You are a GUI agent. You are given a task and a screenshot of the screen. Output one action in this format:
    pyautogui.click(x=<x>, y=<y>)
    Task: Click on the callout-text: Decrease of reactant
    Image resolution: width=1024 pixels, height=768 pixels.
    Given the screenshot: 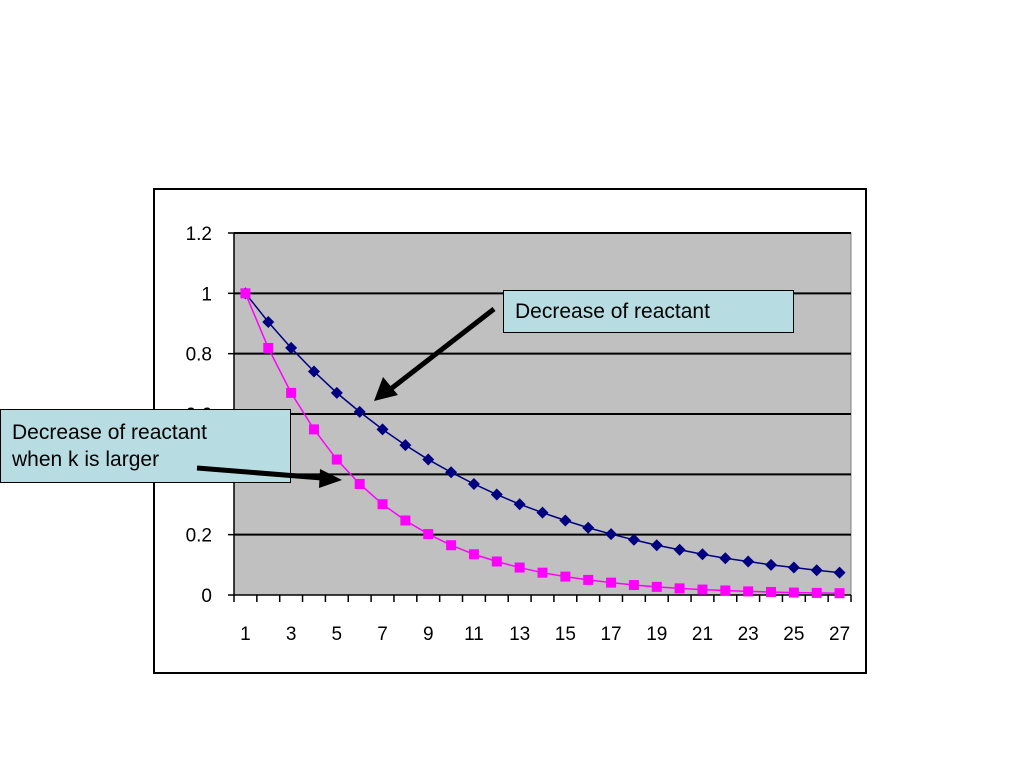 What is the action you would take?
    pyautogui.click(x=612, y=311)
    